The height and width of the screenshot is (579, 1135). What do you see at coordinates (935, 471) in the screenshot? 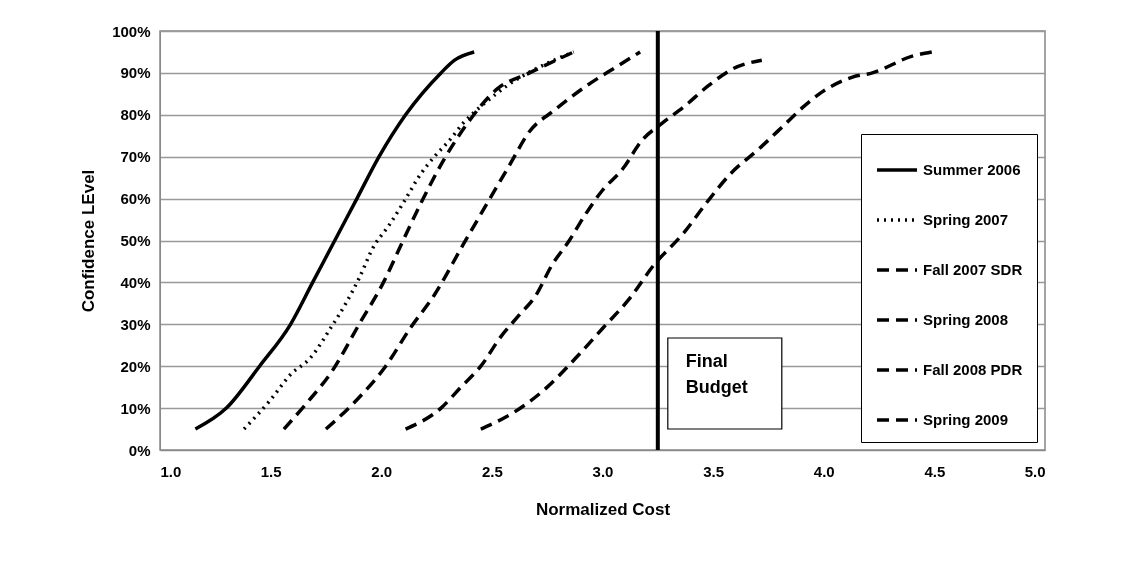
I see `x-tick-label: 4.5` at bounding box center [935, 471].